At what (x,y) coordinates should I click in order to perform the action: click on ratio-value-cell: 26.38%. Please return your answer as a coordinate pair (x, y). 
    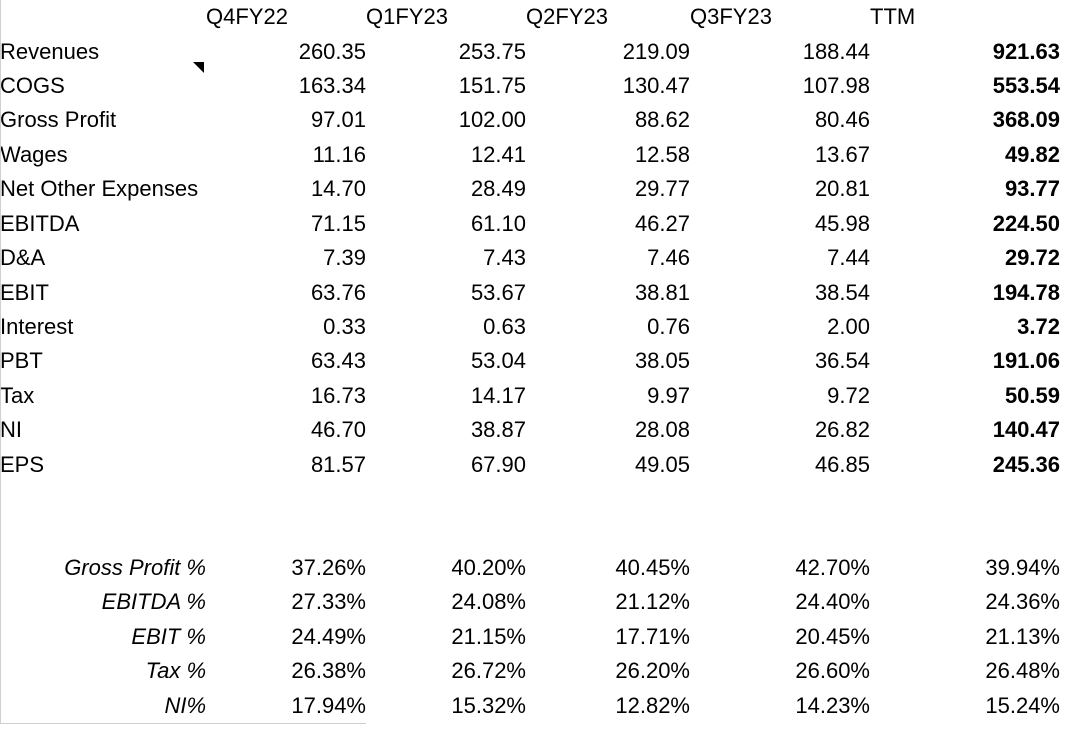
    Looking at the image, I should click on (328, 671).